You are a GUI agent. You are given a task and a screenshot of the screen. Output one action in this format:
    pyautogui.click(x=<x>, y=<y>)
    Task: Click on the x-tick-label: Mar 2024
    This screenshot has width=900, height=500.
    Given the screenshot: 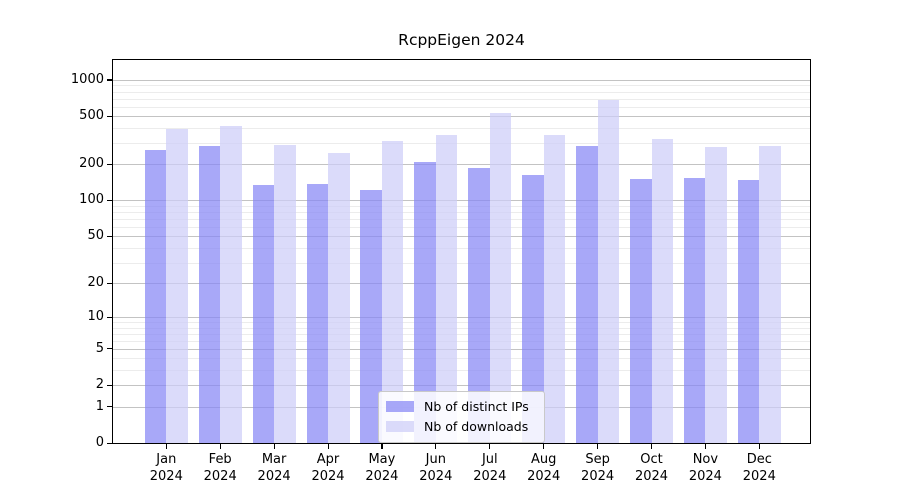 What is the action you would take?
    pyautogui.click(x=274, y=468)
    